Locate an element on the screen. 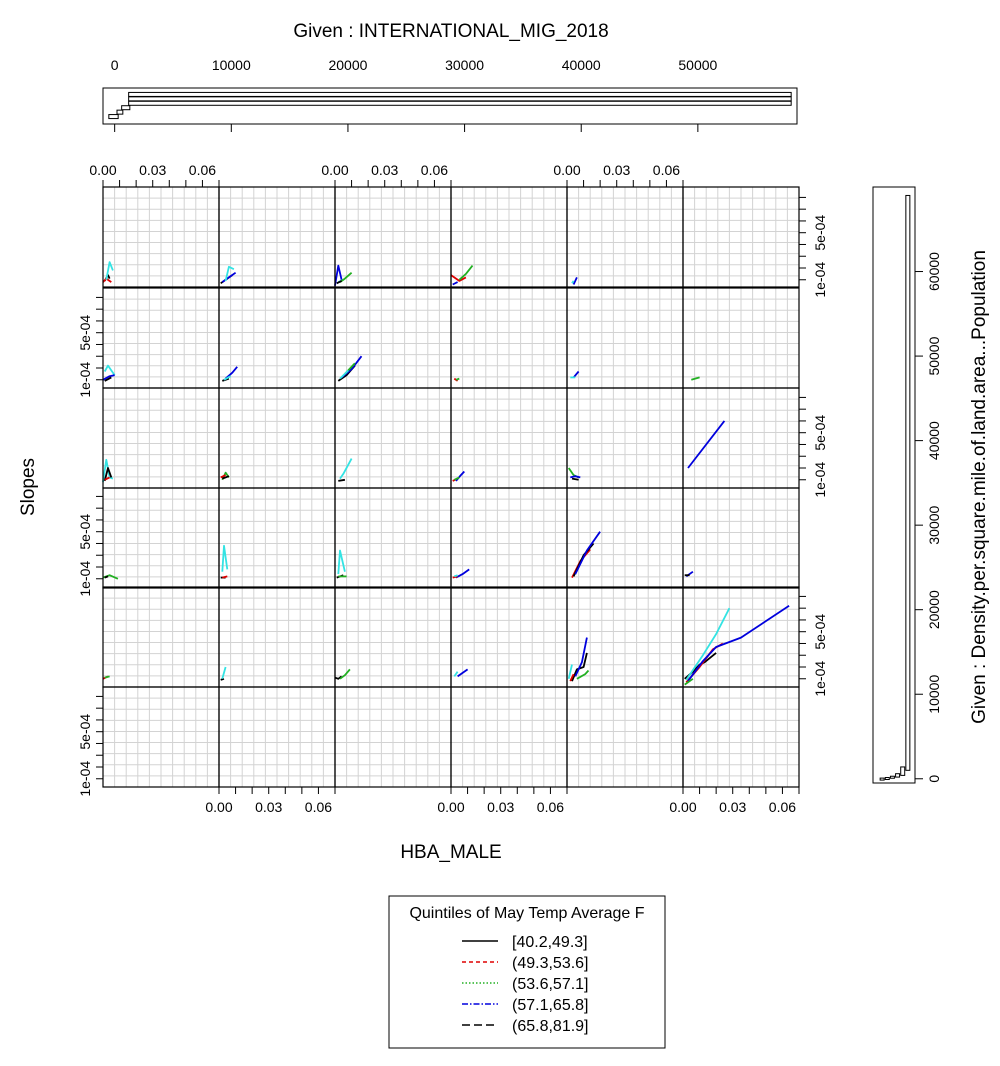 The height and width of the screenshot is (1066, 1000). panel-r2-c4 is located at coordinates (456, 379).